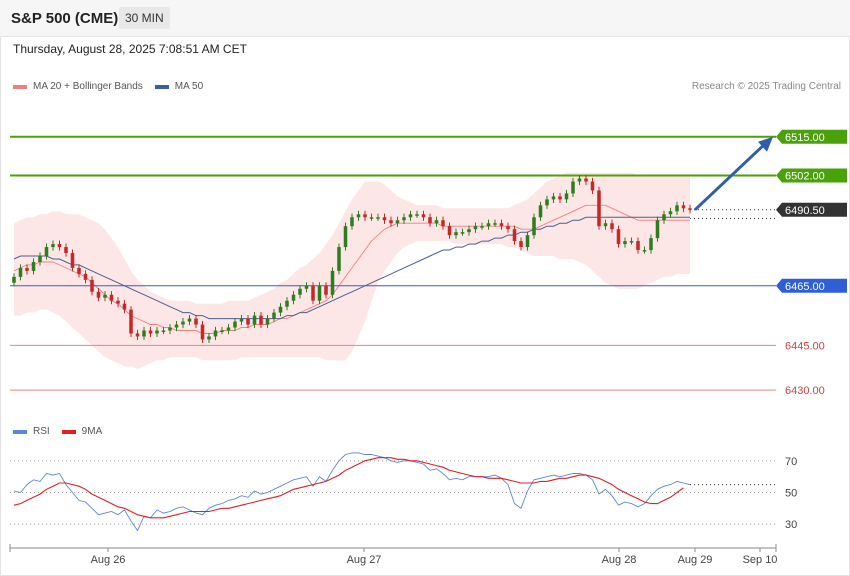  I want to click on legend-ma20: MA 20 + Bollinger Bands, so click(78, 86).